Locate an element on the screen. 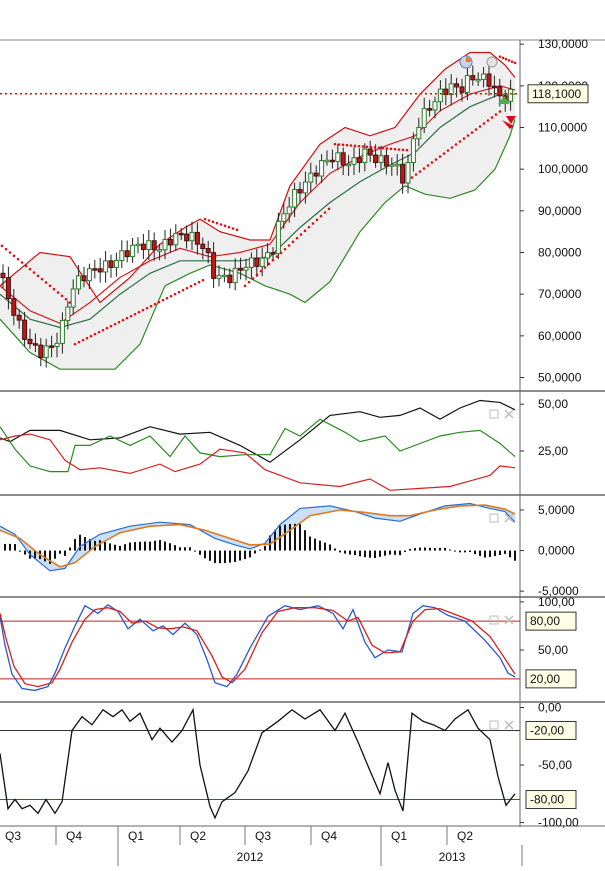  level-tag-box is located at coordinates (551, 800).